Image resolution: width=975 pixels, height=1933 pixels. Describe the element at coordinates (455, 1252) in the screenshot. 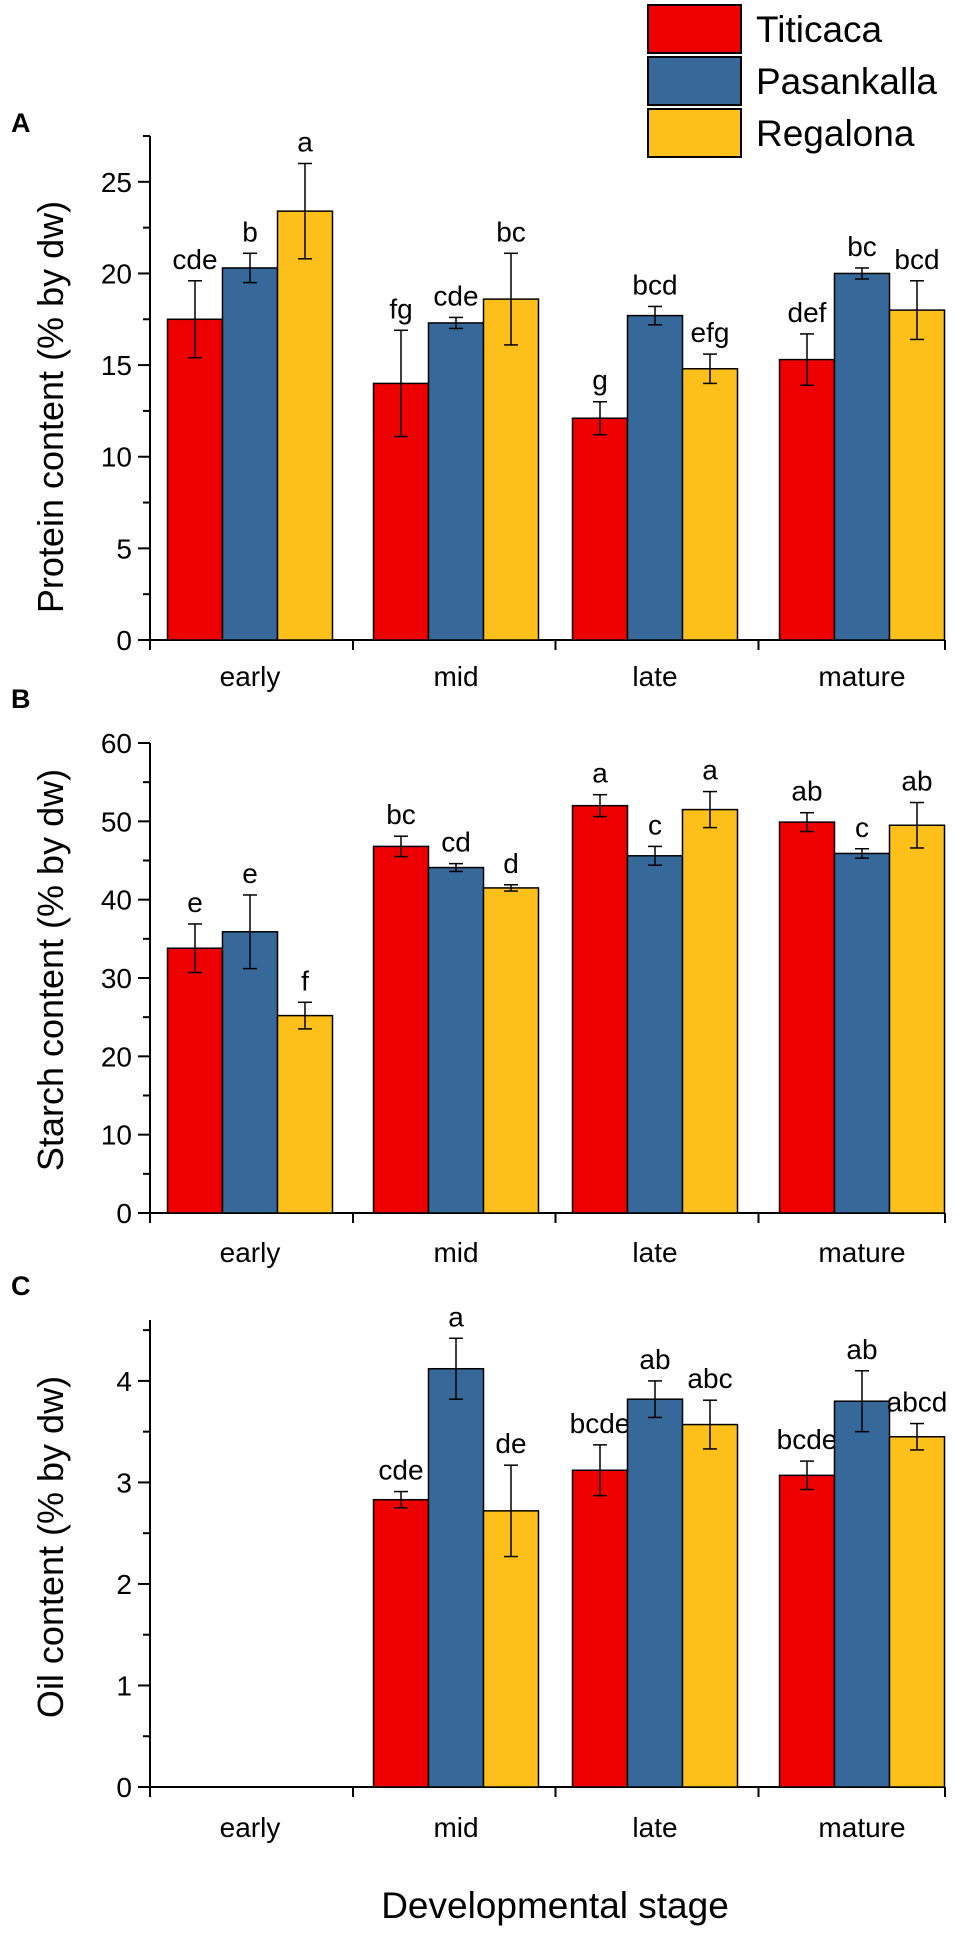

I see `starch-x-tick-label: mid` at that location.